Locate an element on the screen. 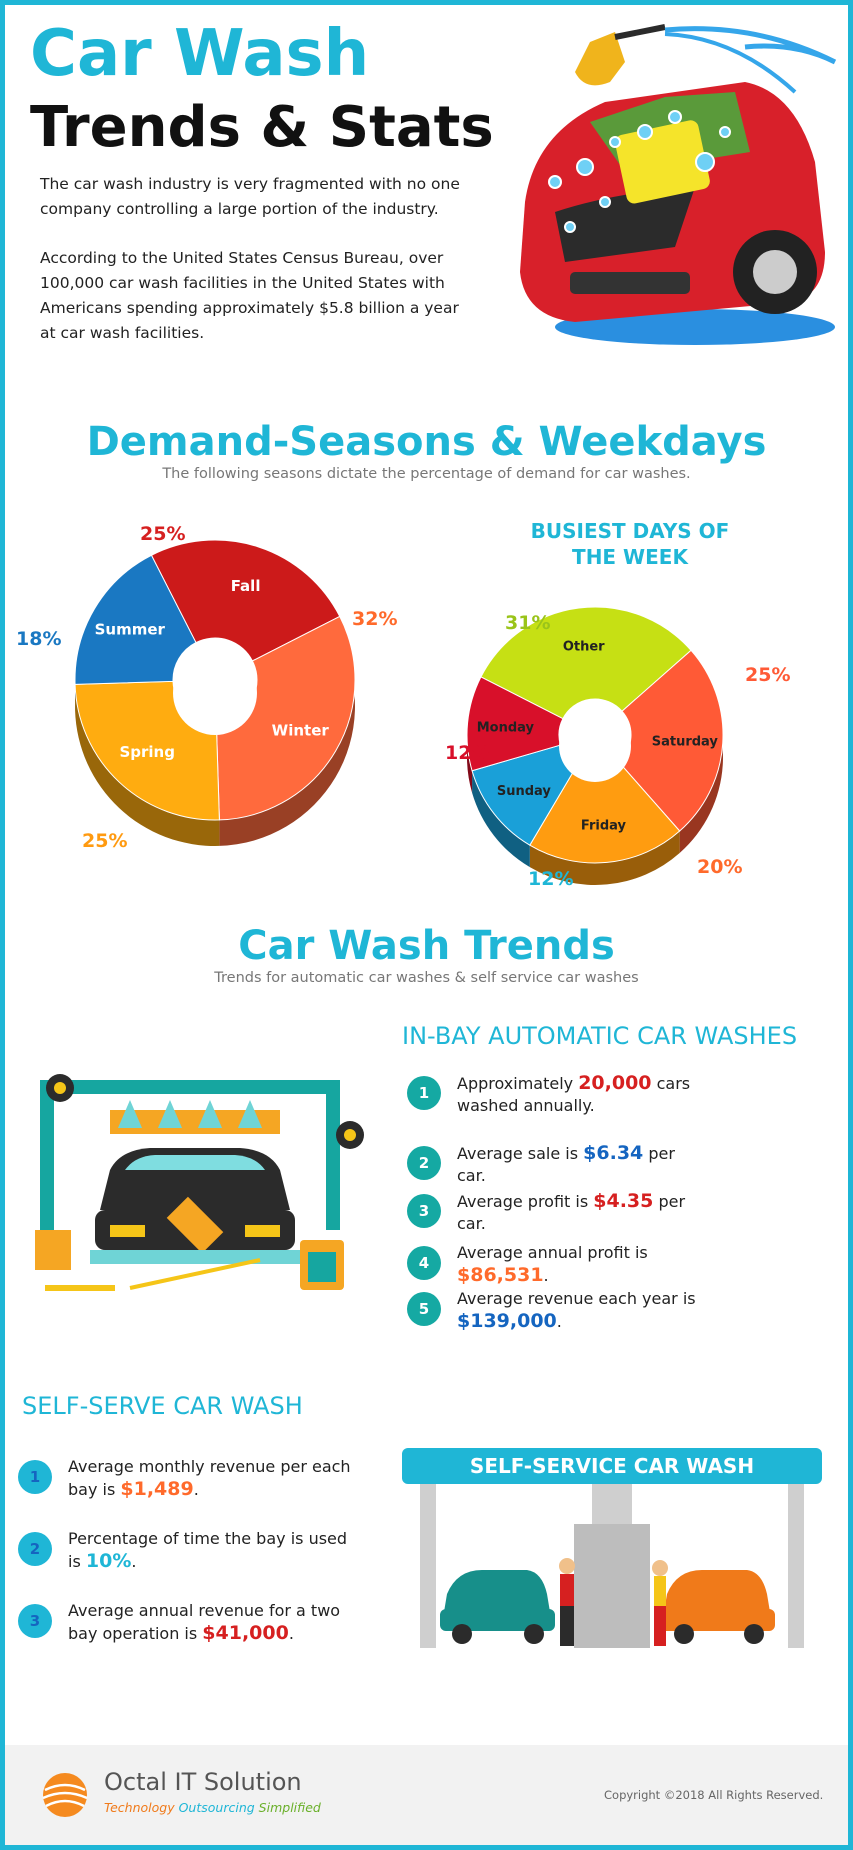 The width and height of the screenshot is (853, 1850). slice-other is located at coordinates (586, 663).